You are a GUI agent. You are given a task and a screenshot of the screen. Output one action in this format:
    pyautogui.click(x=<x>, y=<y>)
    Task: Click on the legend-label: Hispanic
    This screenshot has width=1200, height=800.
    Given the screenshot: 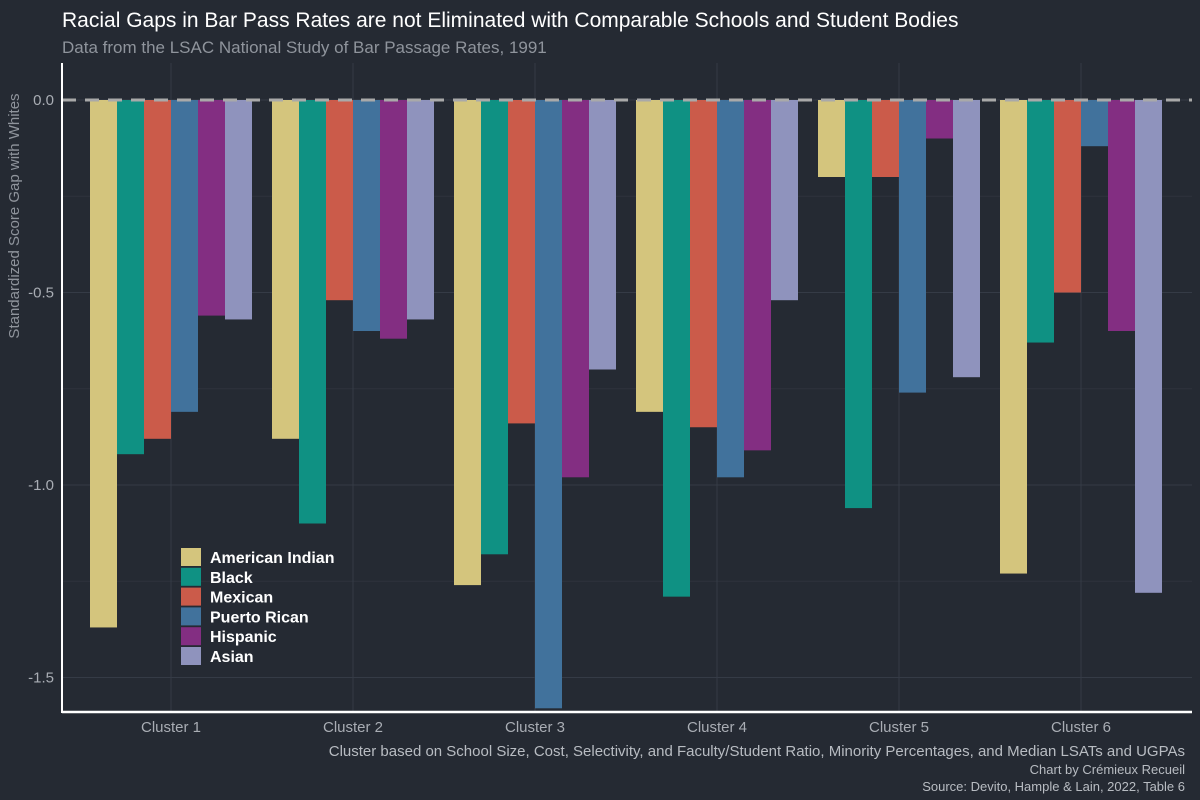 What is the action you would take?
    pyautogui.click(x=243, y=637)
    